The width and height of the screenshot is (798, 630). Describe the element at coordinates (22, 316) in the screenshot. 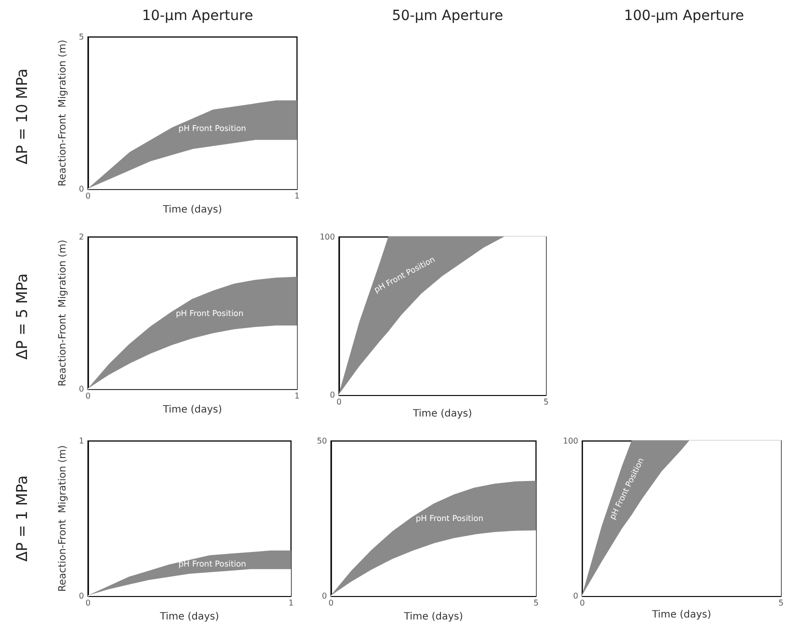

I see `text: ΔP = 5 MPa` at that location.